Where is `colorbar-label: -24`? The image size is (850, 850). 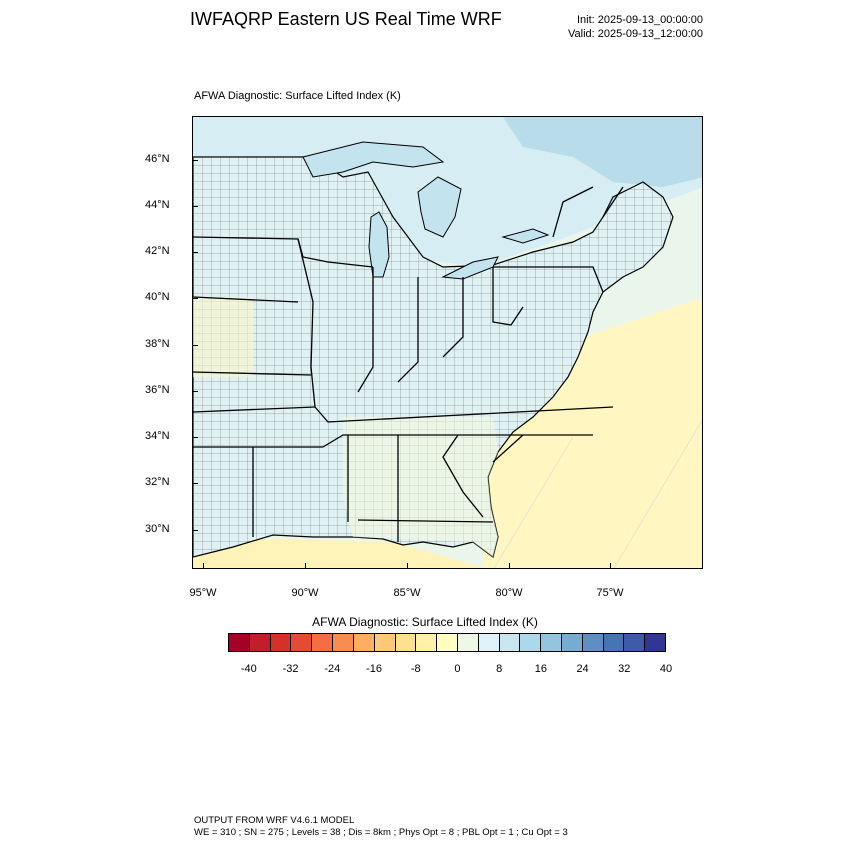 colorbar-label: -24 is located at coordinates (332, 669).